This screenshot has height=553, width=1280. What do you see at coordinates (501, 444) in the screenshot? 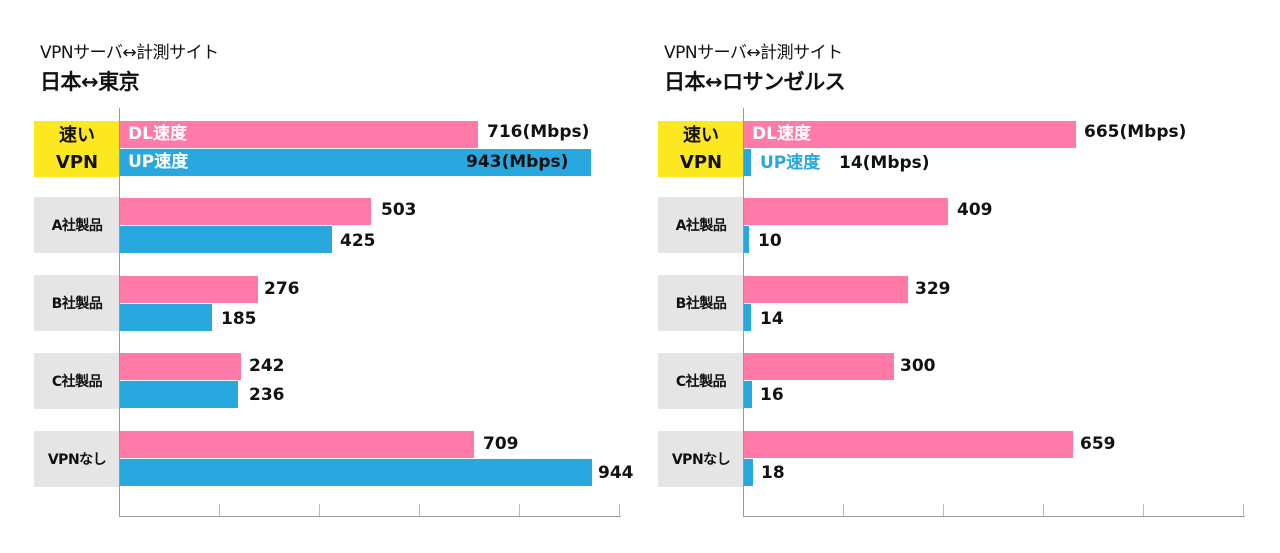
I see `value-label-dl: 709` at bounding box center [501, 444].